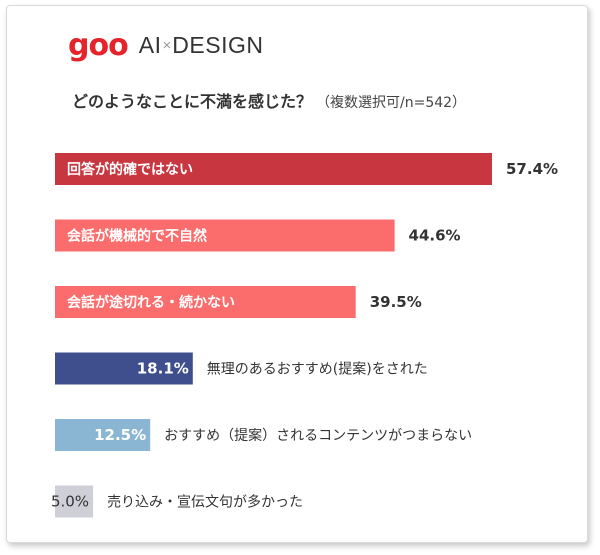 This screenshot has height=555, width=600. Describe the element at coordinates (151, 302) in the screenshot. I see `category-label-3: 会話が途切れる・続かない` at that location.